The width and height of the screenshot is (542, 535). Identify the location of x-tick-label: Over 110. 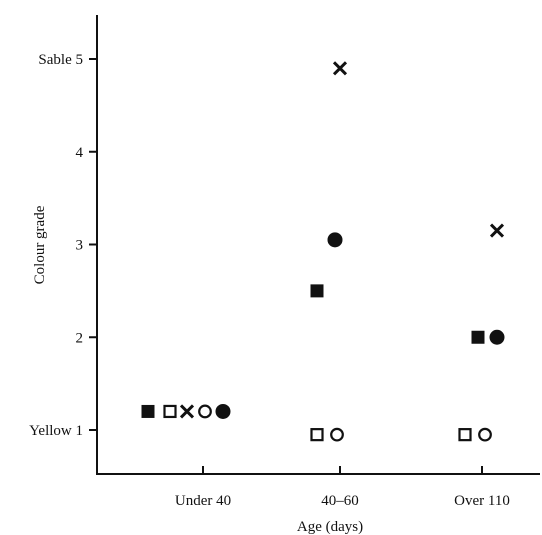
(482, 501).